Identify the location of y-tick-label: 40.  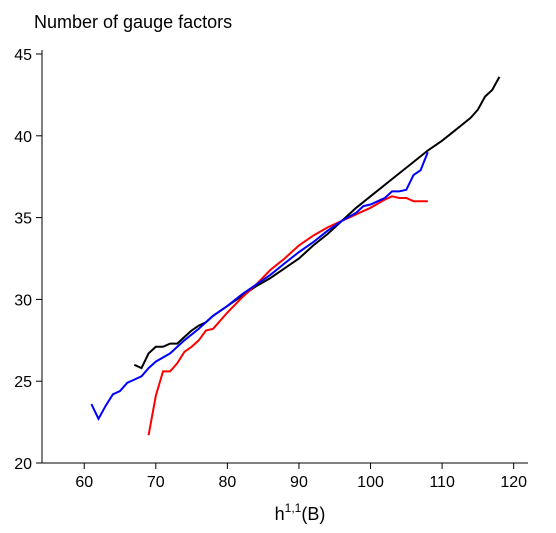
(23, 137).